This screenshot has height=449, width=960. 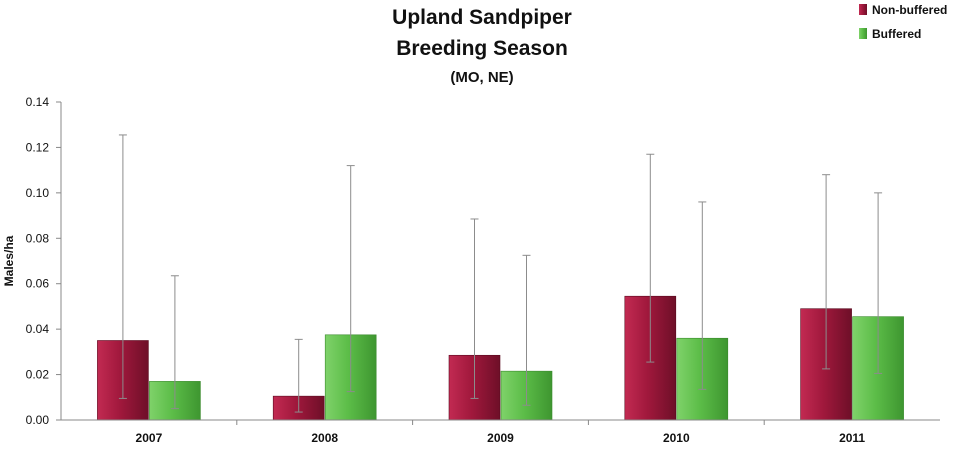 I want to click on y-tick-label: 0.02, so click(x=38, y=375).